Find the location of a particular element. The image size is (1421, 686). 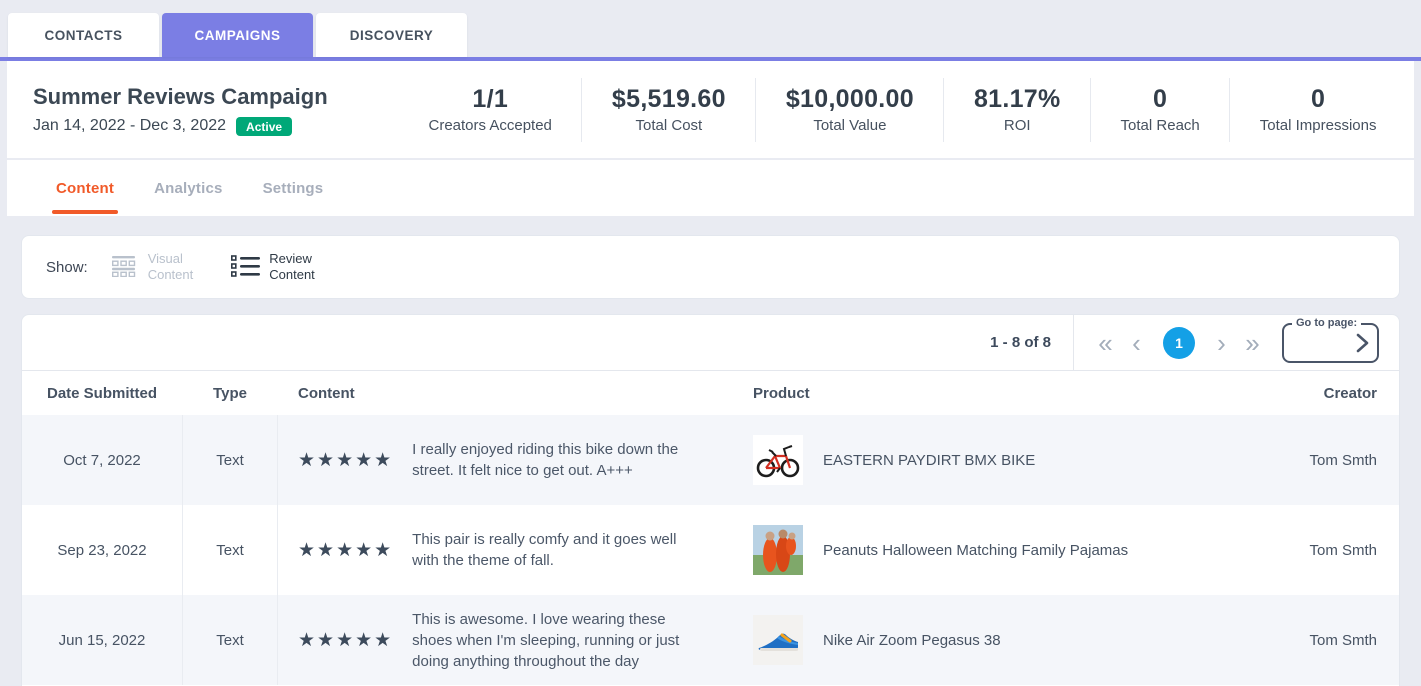

pagination-bar: 1 - 8 of 8 « ‹ 1 › » Go to page: is located at coordinates (710, 343).